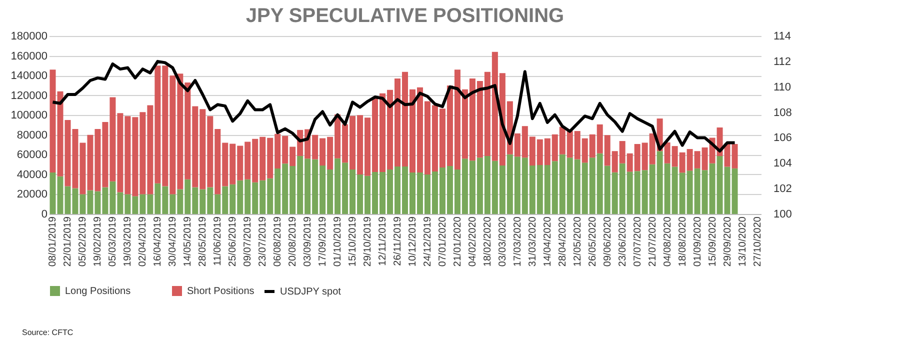  What do you see at coordinates (668, 241) in the screenshot?
I see `x-tick-label: 04/08/2020` at bounding box center [668, 241].